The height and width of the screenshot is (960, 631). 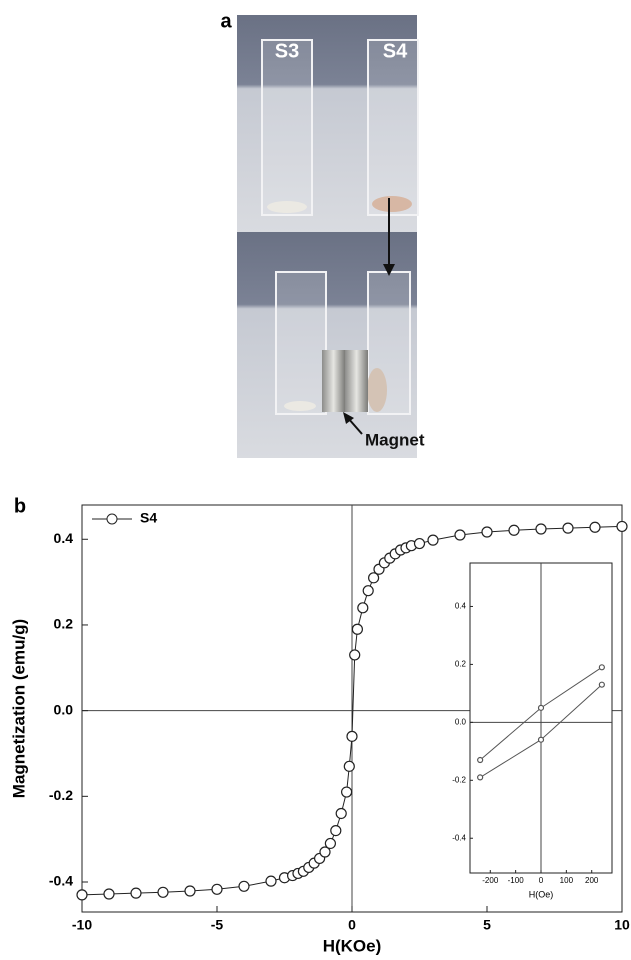 What do you see at coordinates (487, 925) in the screenshot?
I see `x-tick-label: 5` at bounding box center [487, 925].